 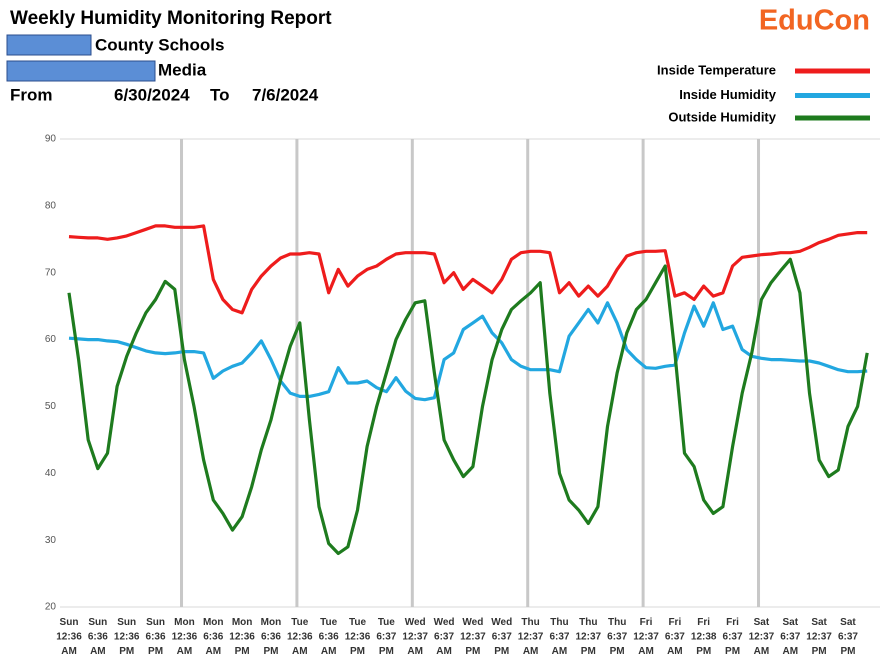 What do you see at coordinates (51, 406) in the screenshot?
I see `y-tick-label: 50` at bounding box center [51, 406].